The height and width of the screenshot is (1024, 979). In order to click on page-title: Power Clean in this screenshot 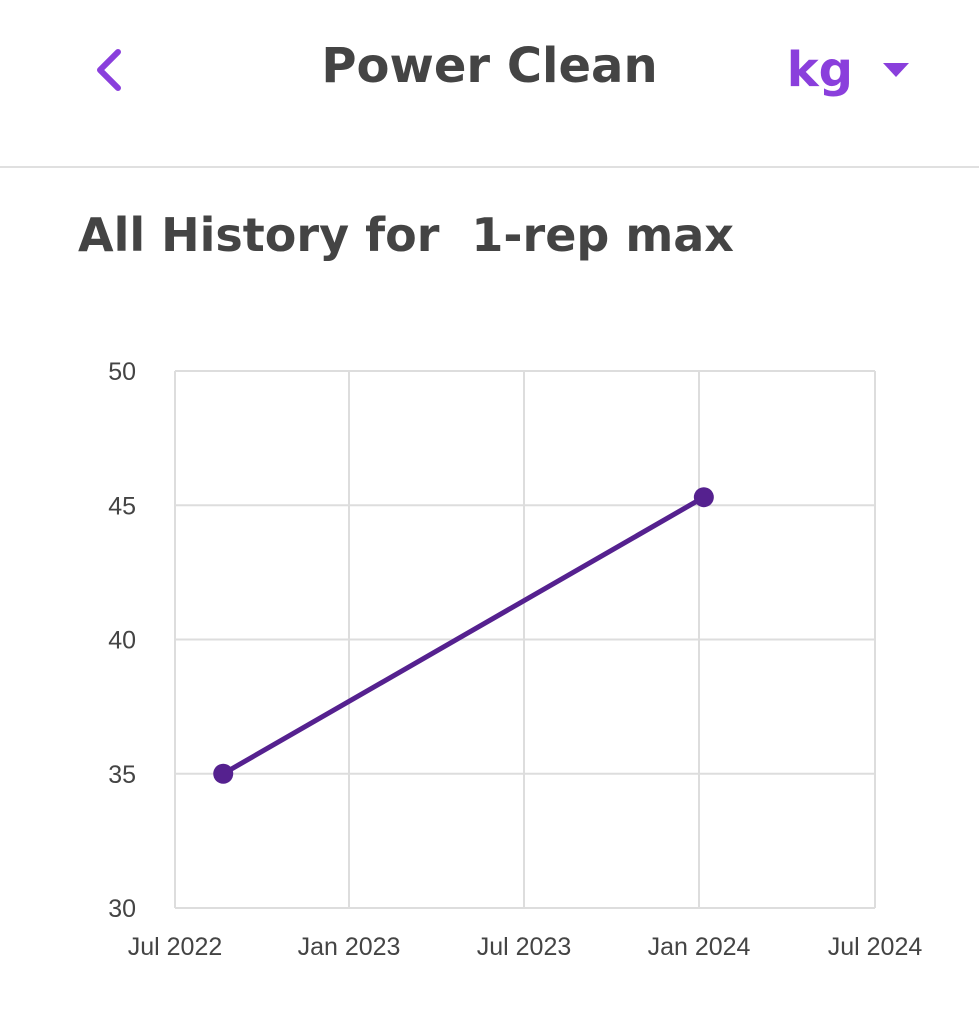, I will do `click(489, 66)`.